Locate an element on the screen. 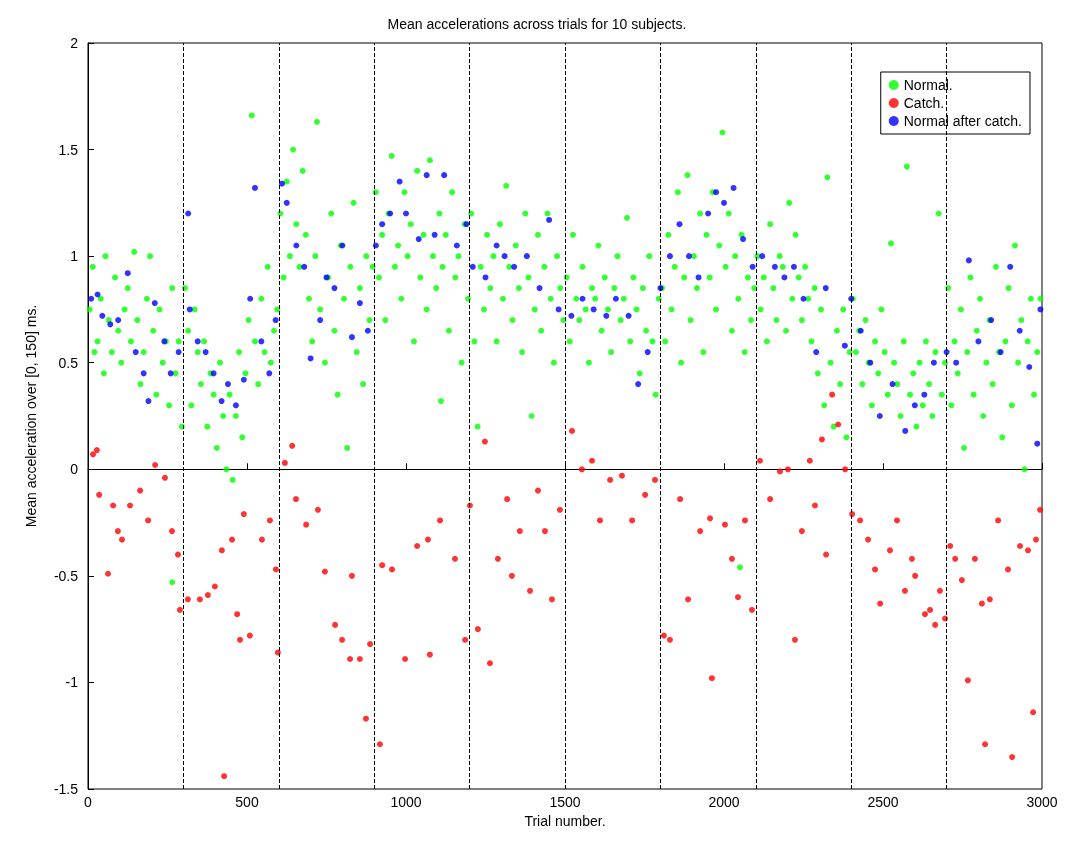 This screenshot has height=850, width=1074. y-tick-label: -1 is located at coordinates (72, 682).